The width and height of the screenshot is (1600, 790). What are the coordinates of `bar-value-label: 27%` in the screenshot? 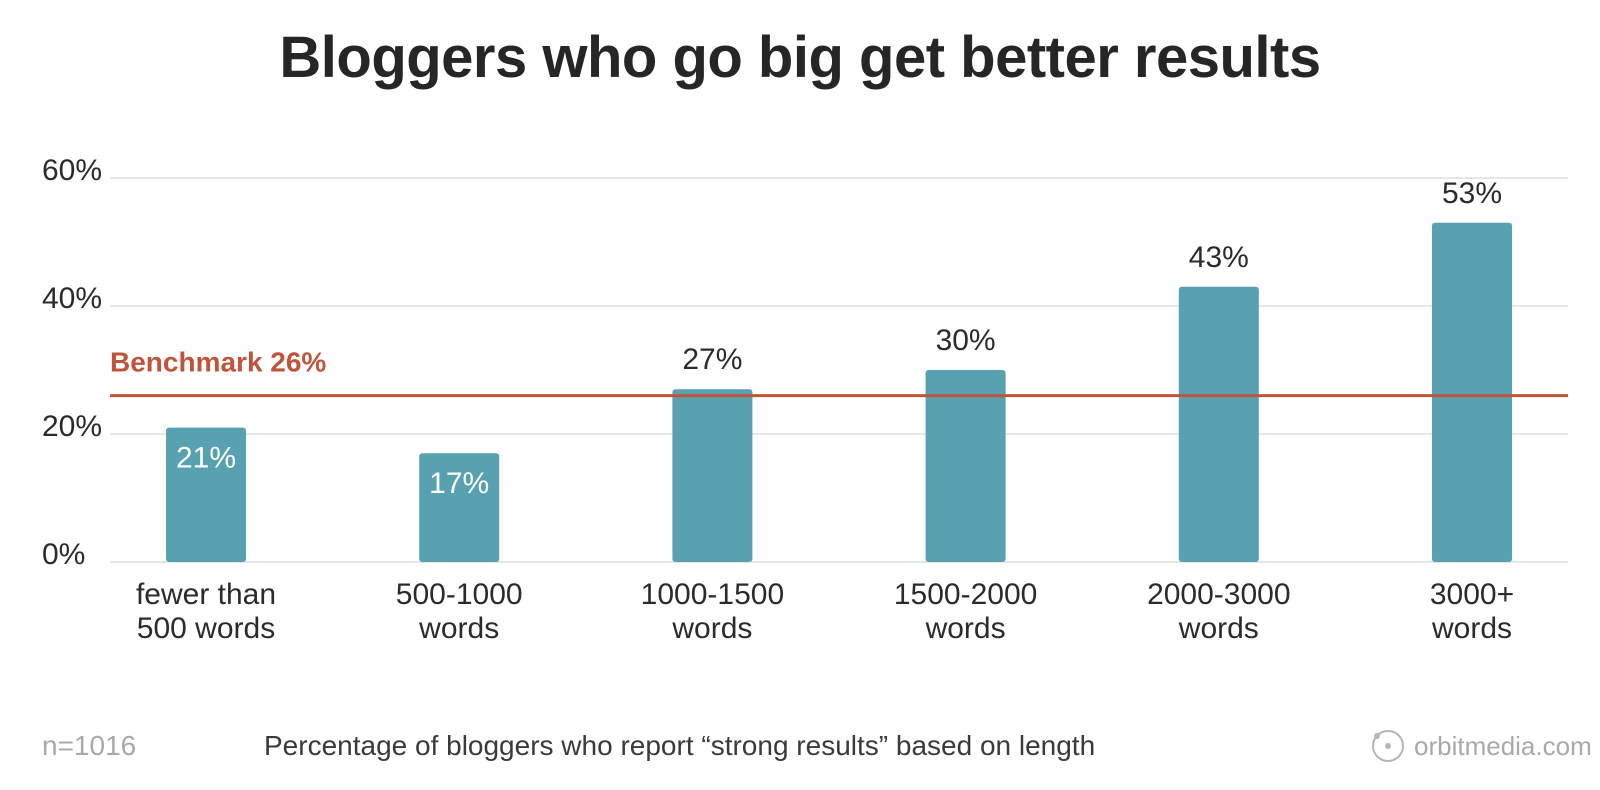 It's located at (712, 359).